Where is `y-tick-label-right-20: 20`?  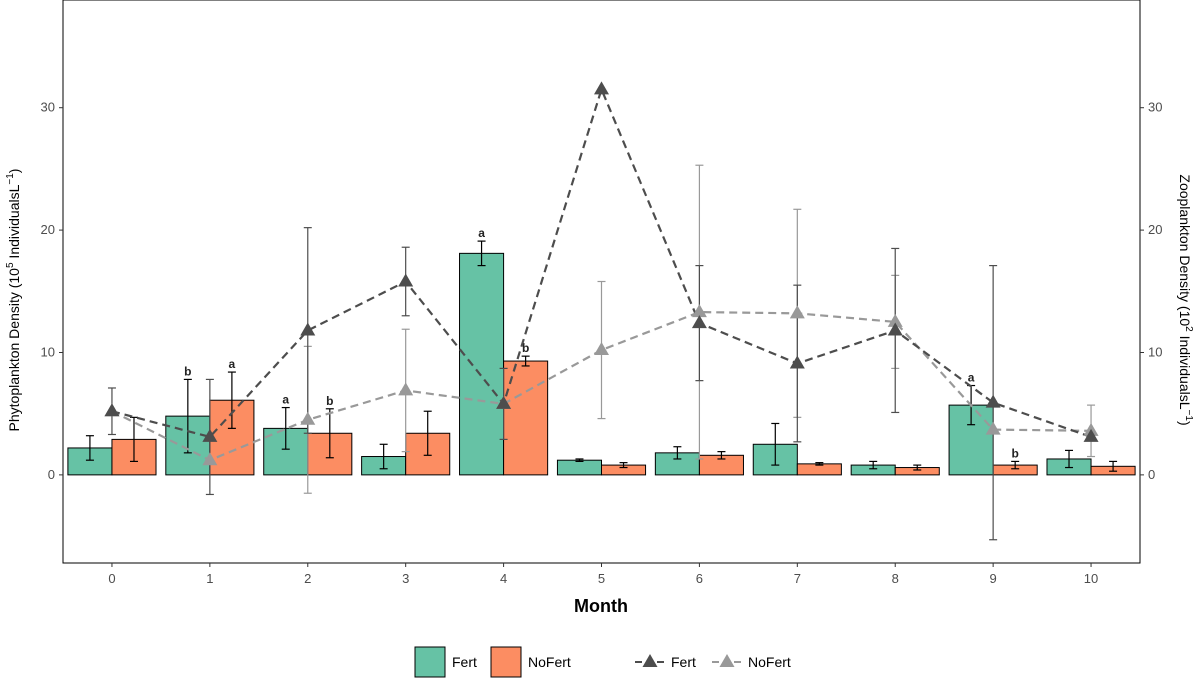 y-tick-label-right-20: 20 is located at coordinates (1155, 229).